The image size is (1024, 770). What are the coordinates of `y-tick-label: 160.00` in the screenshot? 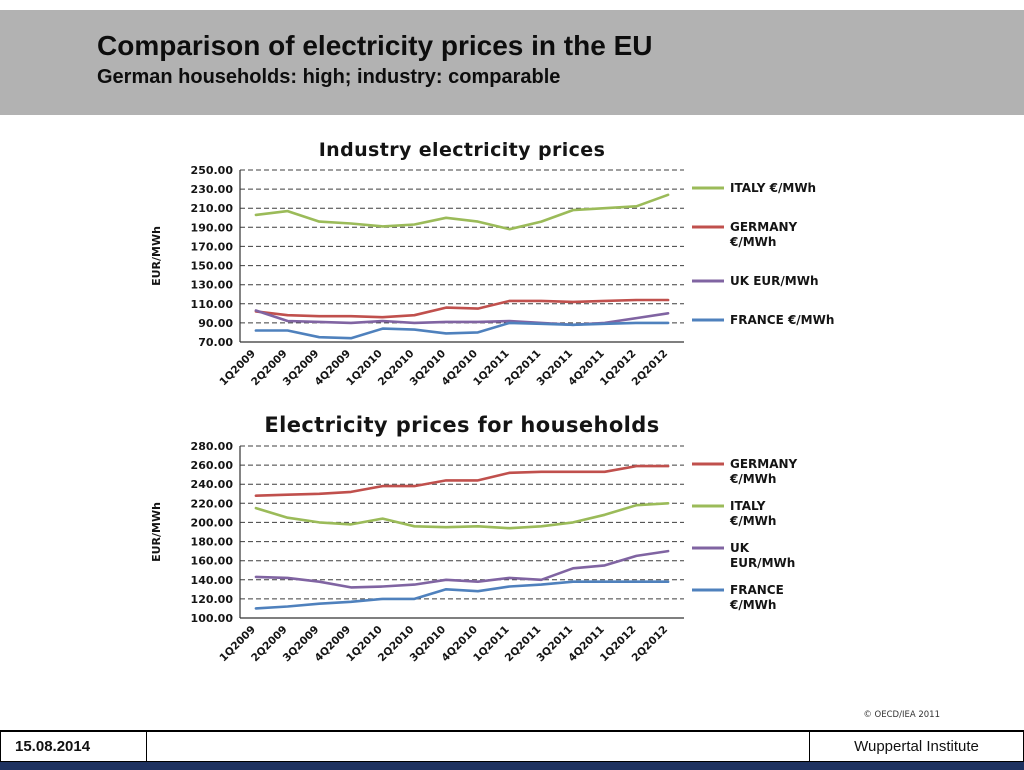 It's located at (212, 561).